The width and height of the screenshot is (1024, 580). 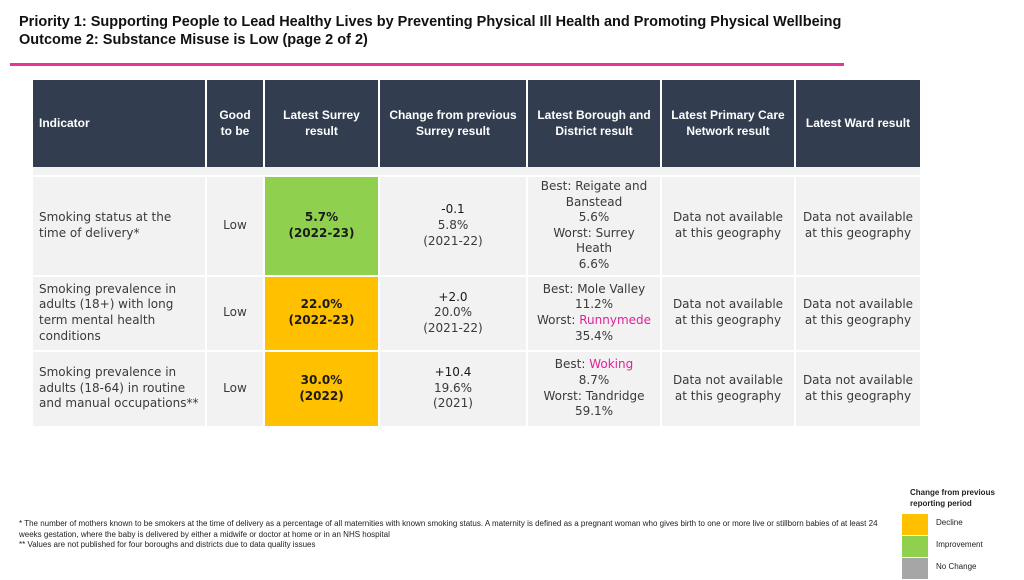 I want to click on indicator-cell: Smoking status at the time of delivery*, so click(x=120, y=226).